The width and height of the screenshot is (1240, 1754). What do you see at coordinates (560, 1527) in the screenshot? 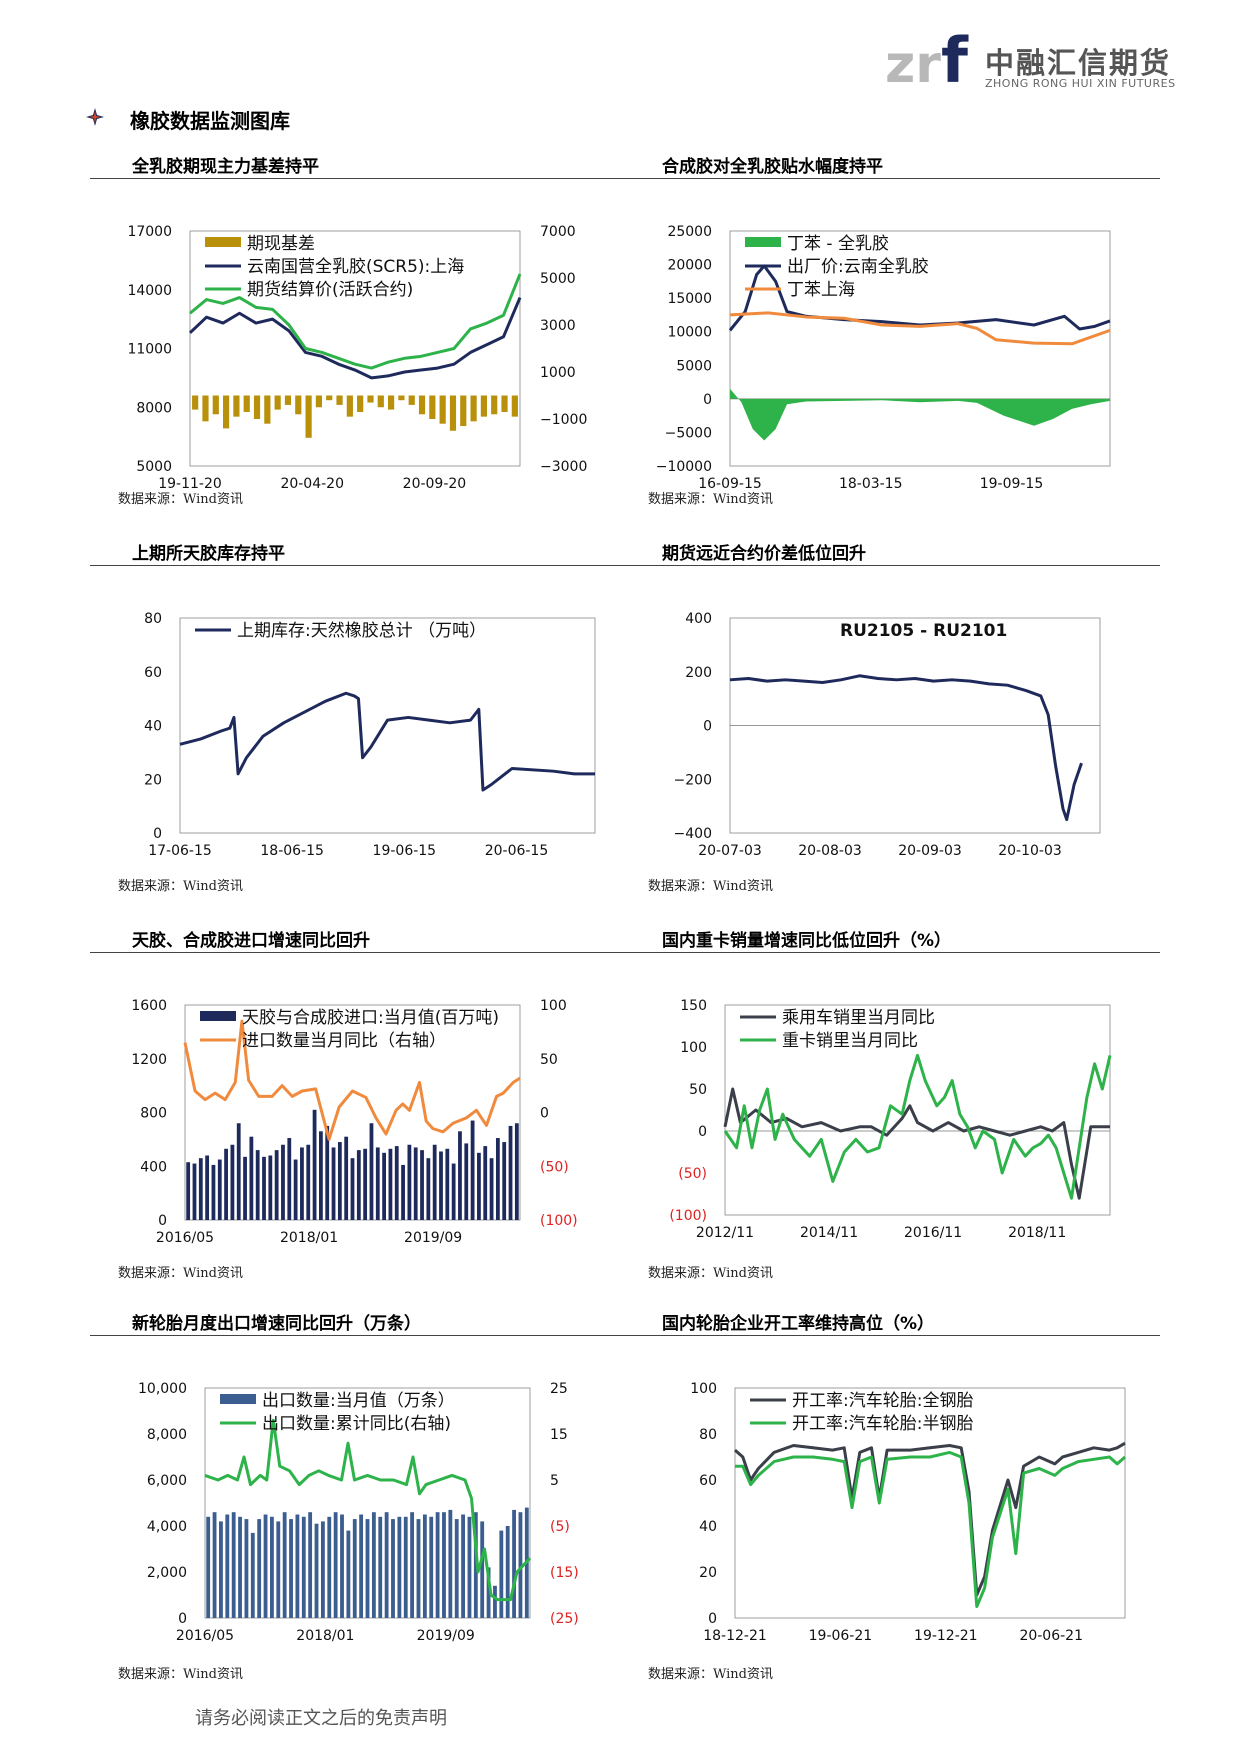
I see `y-right-tick-label: (5)` at bounding box center [560, 1527].